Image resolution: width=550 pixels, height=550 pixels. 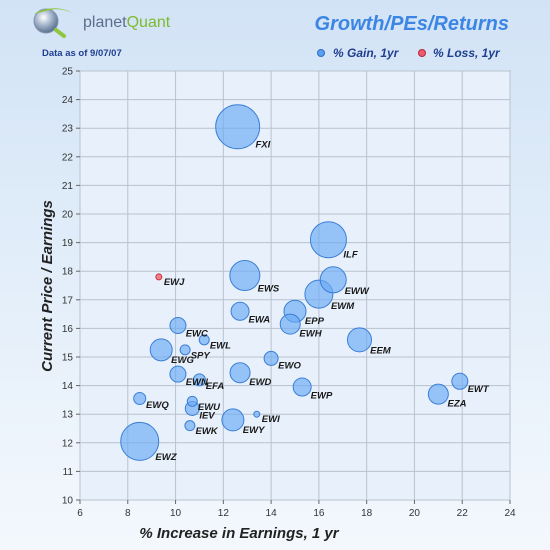 What do you see at coordinates (257, 414) in the screenshot?
I see `bubble-ewi` at bounding box center [257, 414].